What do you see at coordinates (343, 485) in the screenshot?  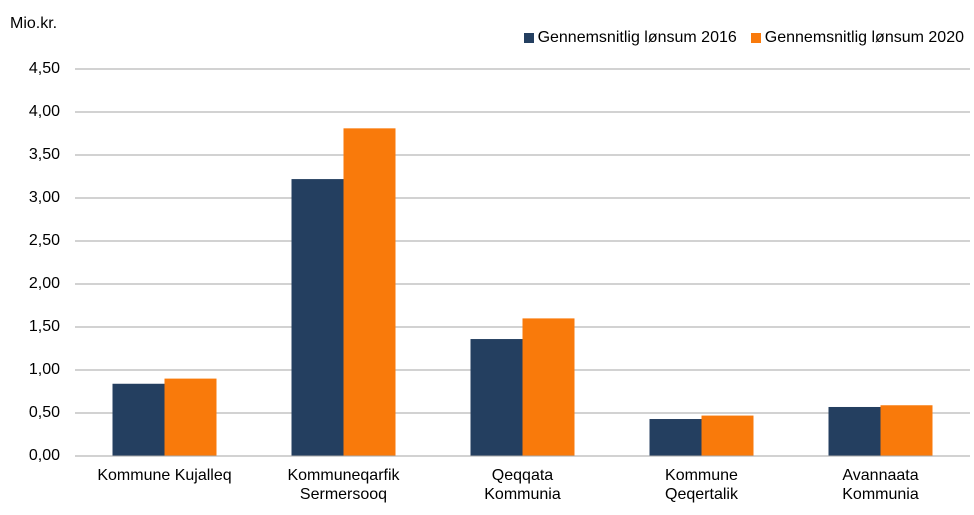 I see `x-tick-label: Kommuneqarfik Sermersooq` at bounding box center [343, 485].